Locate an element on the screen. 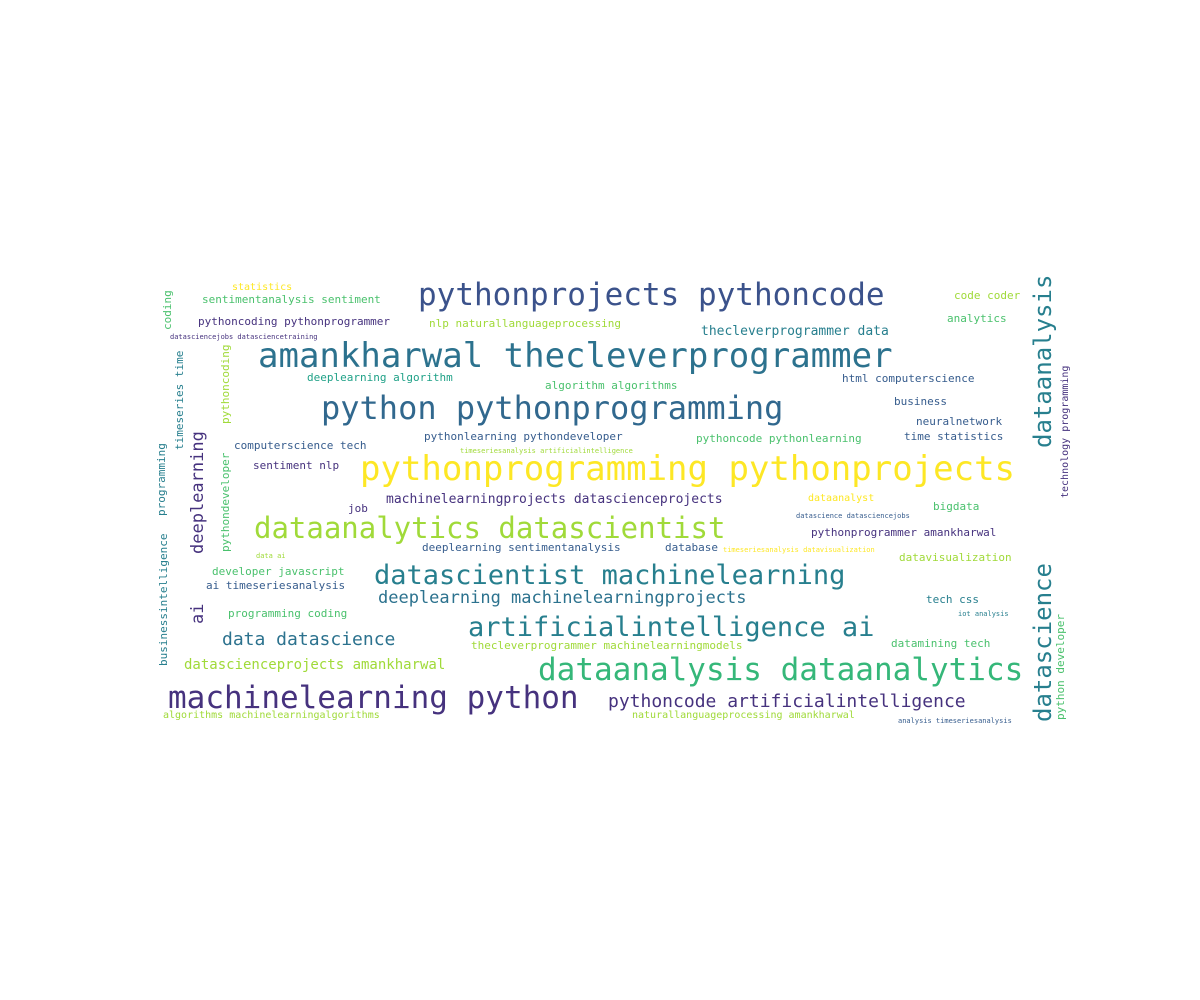 Image resolution: width=1200 pixels, height=1000 pixels. word: bigdata is located at coordinates (956, 506).